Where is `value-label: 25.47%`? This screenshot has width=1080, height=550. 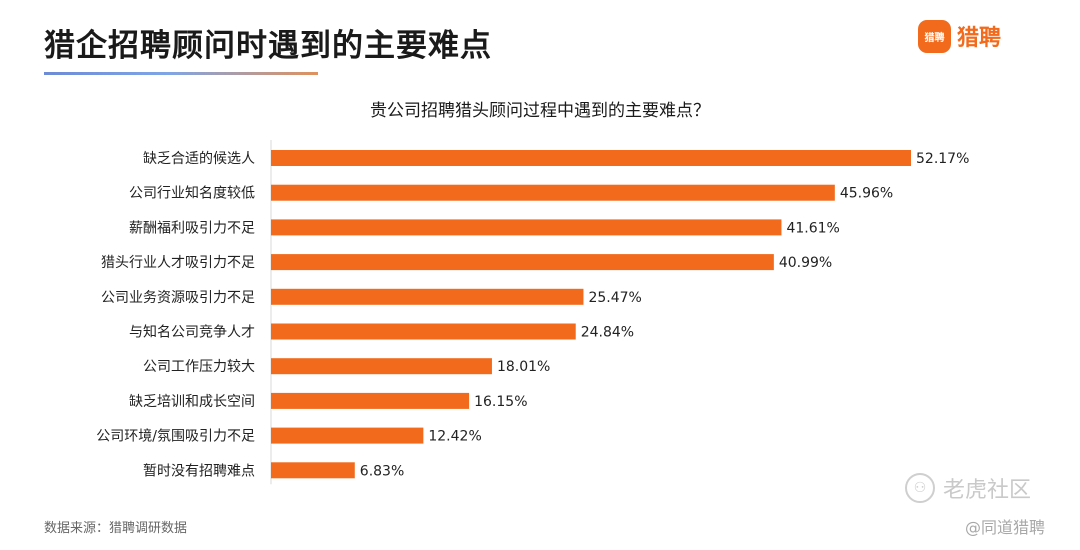
value-label: 25.47% is located at coordinates (614, 298).